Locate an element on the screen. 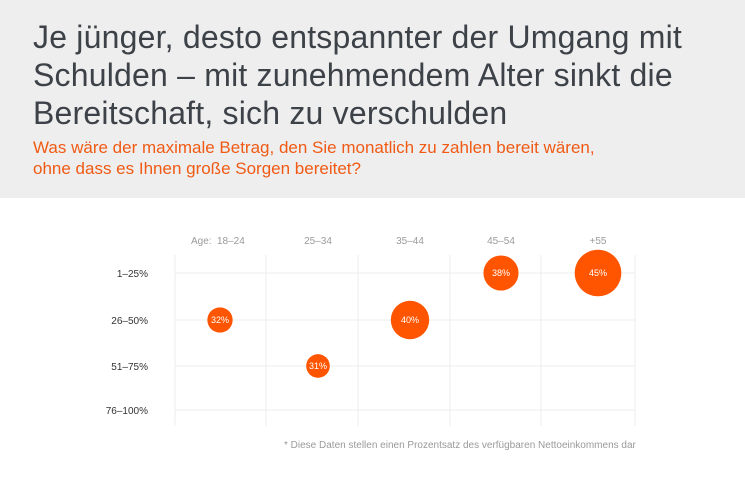 This screenshot has width=745, height=491. bubble-label-1: 31% is located at coordinates (318, 366).